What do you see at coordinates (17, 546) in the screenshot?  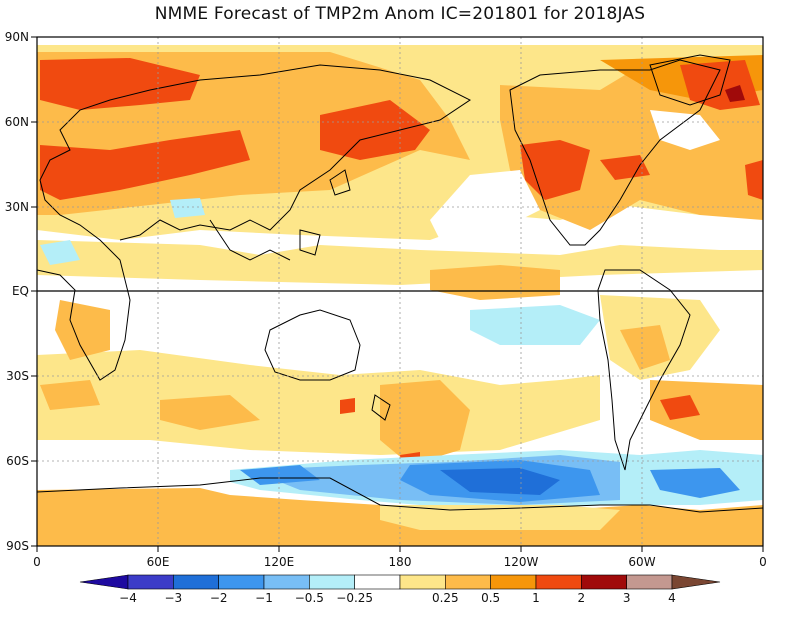 I see `lat-label: 90S` at bounding box center [17, 546].